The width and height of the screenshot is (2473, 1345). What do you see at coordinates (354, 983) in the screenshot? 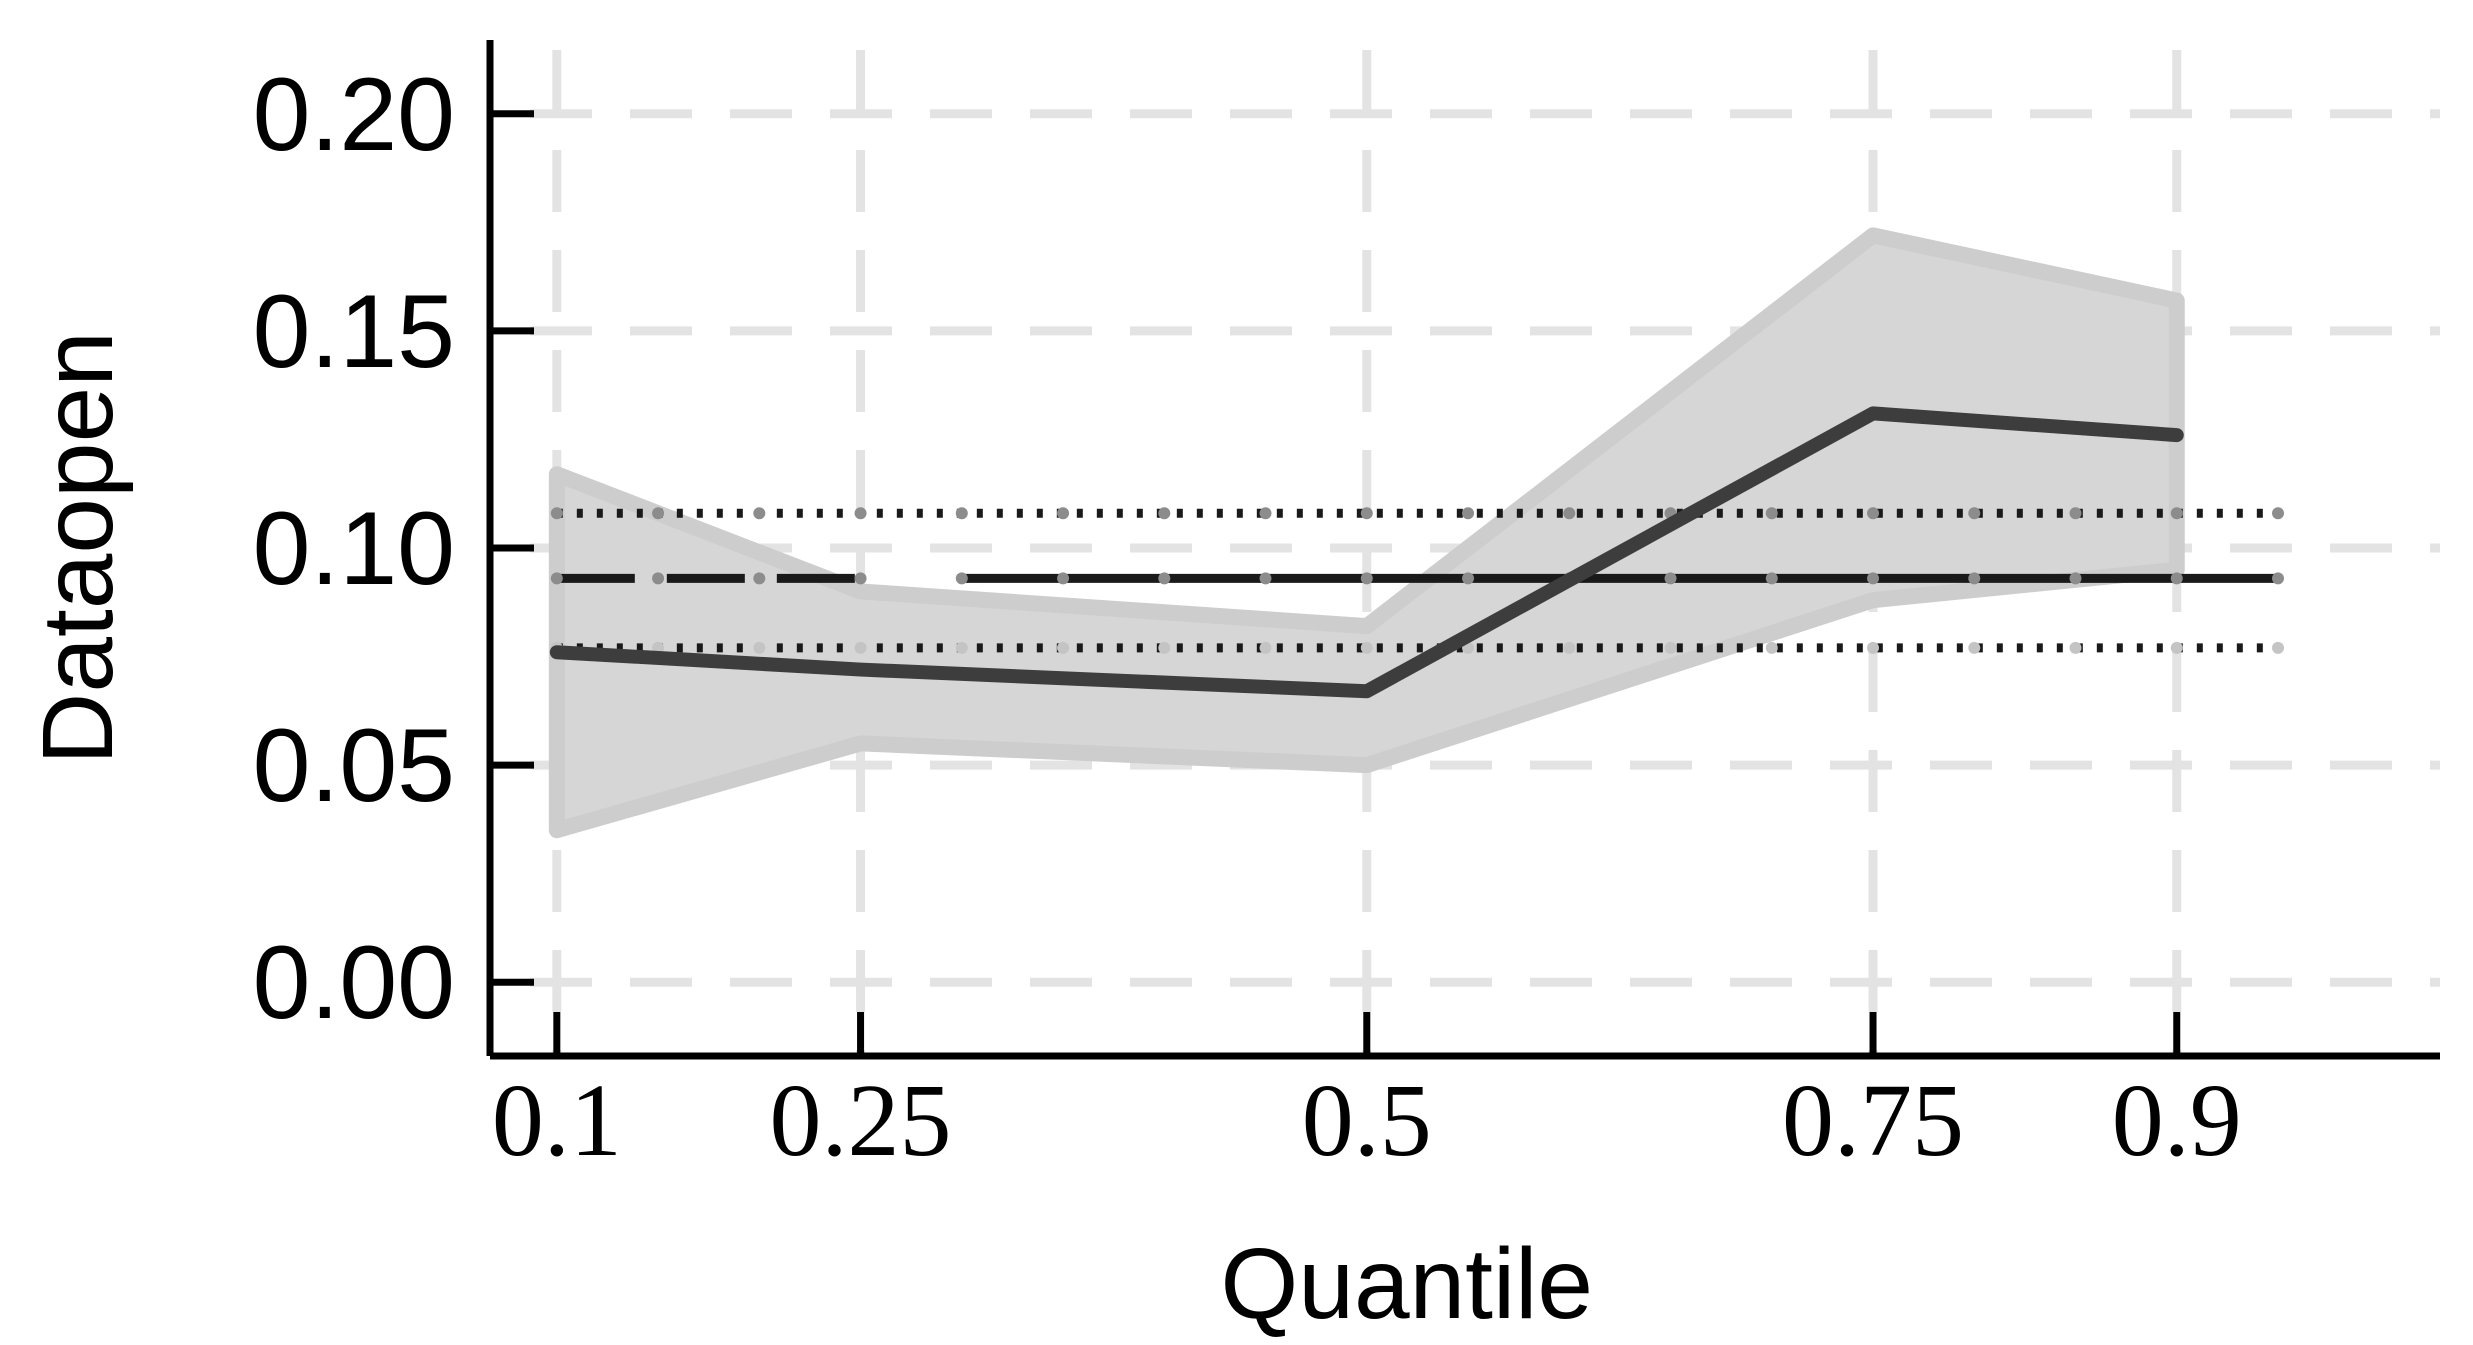
I see `y-tick-label: 0.00` at bounding box center [354, 983].